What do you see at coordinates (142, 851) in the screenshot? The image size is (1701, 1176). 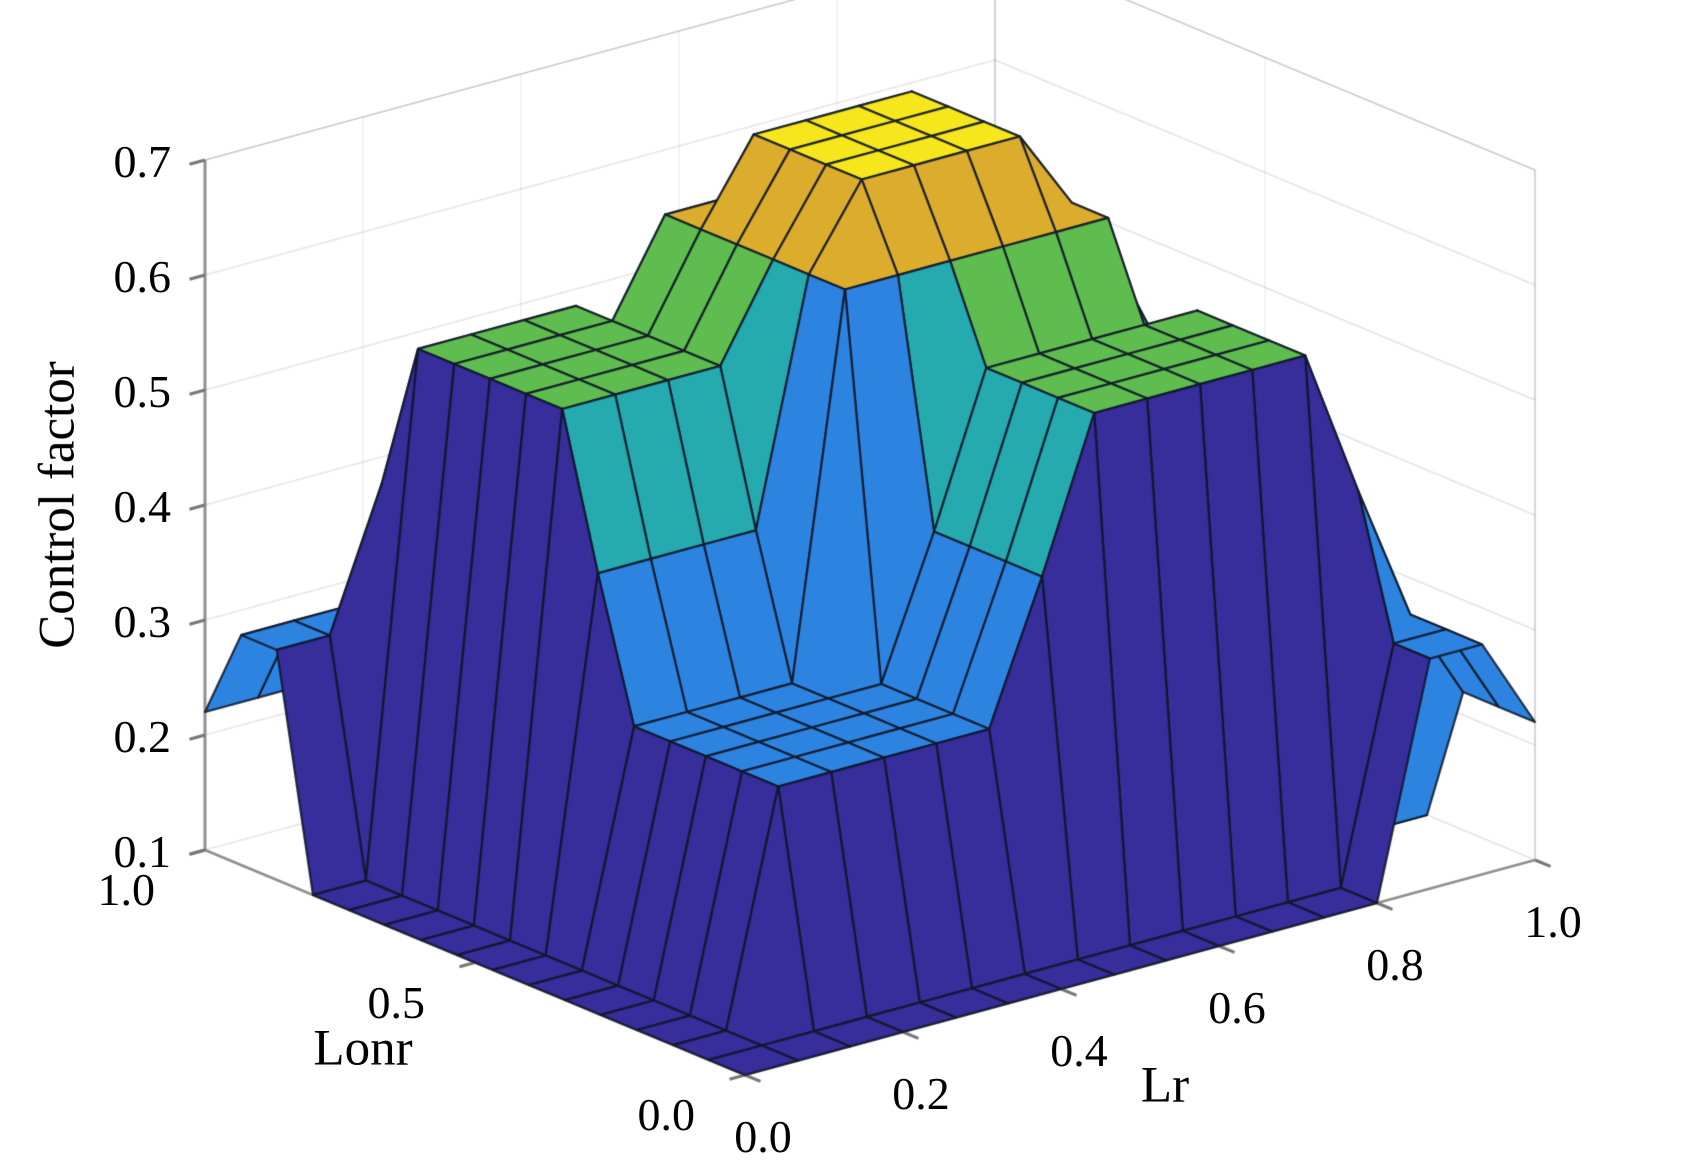 I see `z-tick-label: 0.1` at bounding box center [142, 851].